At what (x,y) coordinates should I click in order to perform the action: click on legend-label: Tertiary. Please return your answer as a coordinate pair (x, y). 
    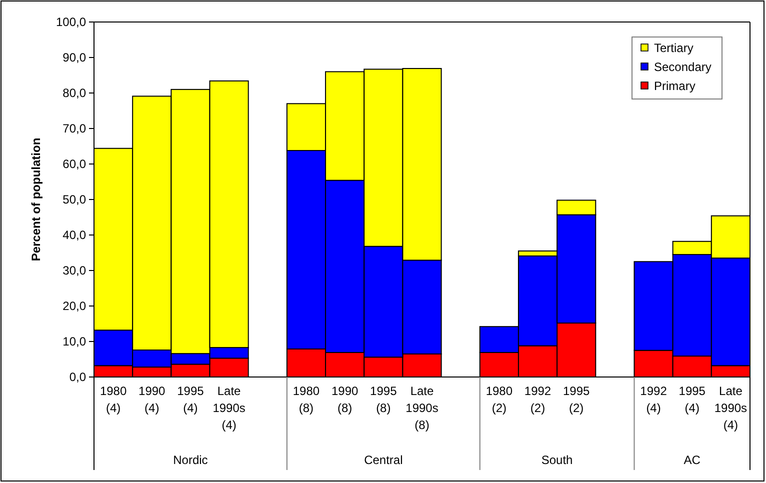
    Looking at the image, I should click on (674, 48).